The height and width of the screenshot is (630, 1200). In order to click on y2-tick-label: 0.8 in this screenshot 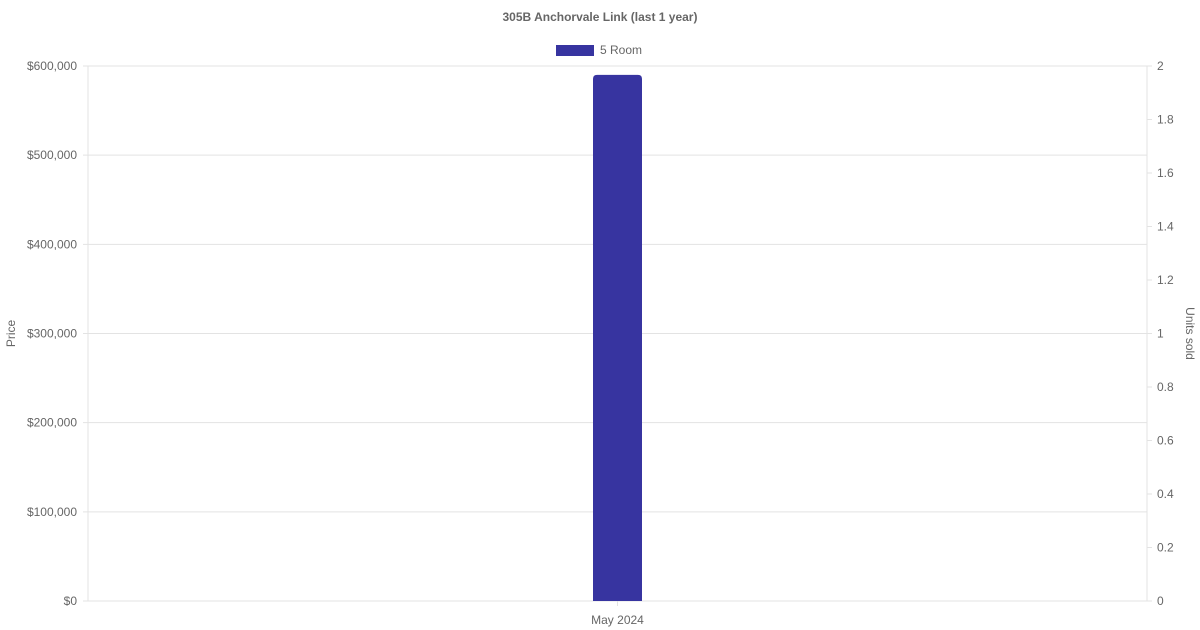, I will do `click(1165, 387)`.